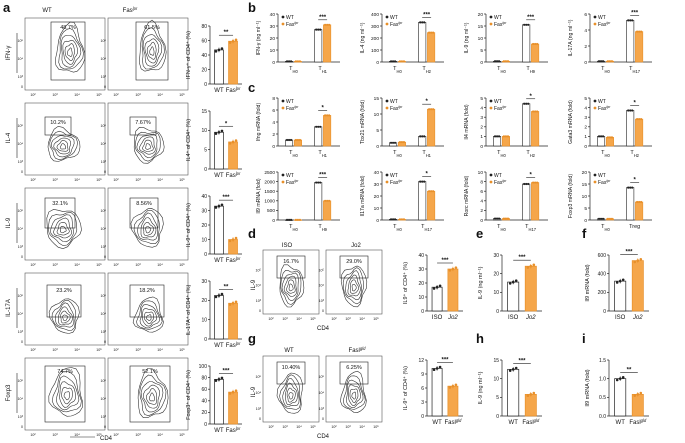 This screenshot has height=443, width=685. Describe the element at coordinates (634, 103) in the screenshot. I see `c-panel-3-sig: *` at that location.